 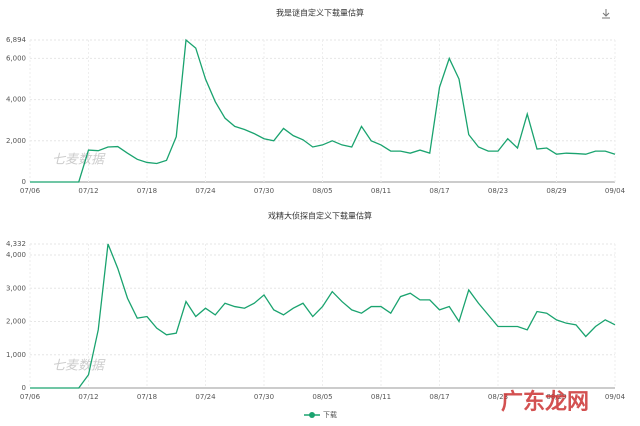 What do you see at coordinates (545, 402) in the screenshot?
I see `overlay-logo: 广东龙网` at bounding box center [545, 402].